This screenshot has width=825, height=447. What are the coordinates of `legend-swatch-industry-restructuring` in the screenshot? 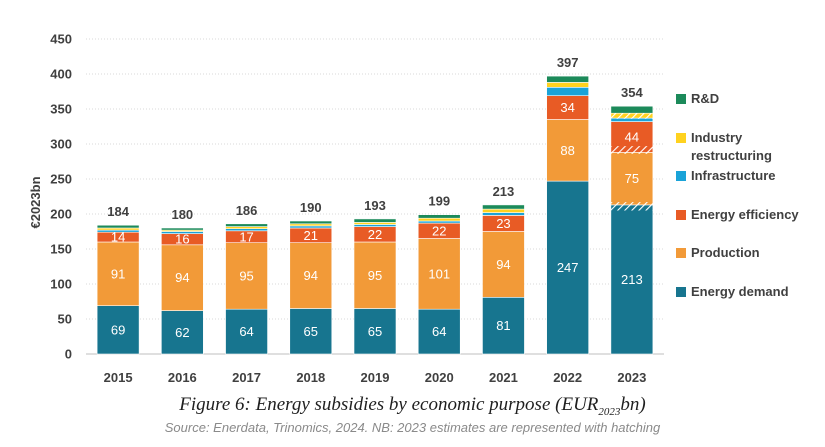 It's located at (681, 138).